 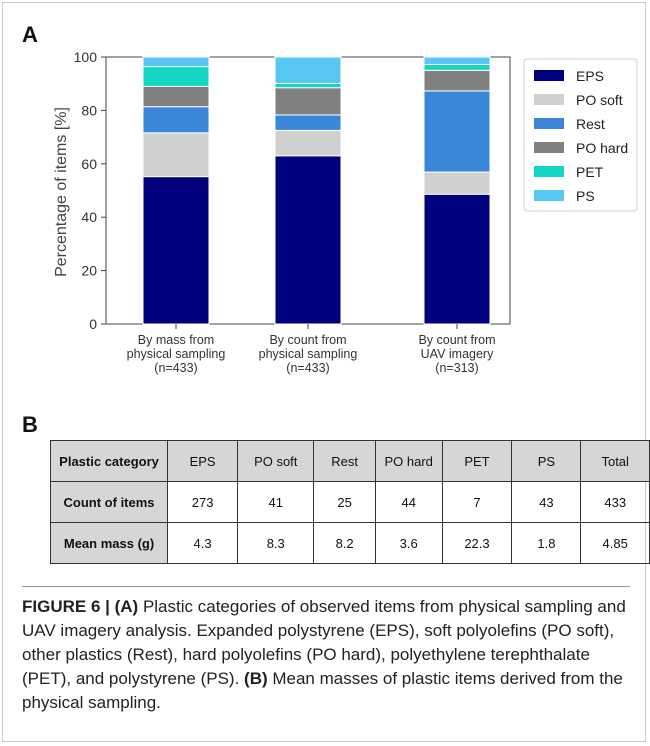 What do you see at coordinates (109, 502) in the screenshot?
I see `table-row-label: Count of items` at bounding box center [109, 502].